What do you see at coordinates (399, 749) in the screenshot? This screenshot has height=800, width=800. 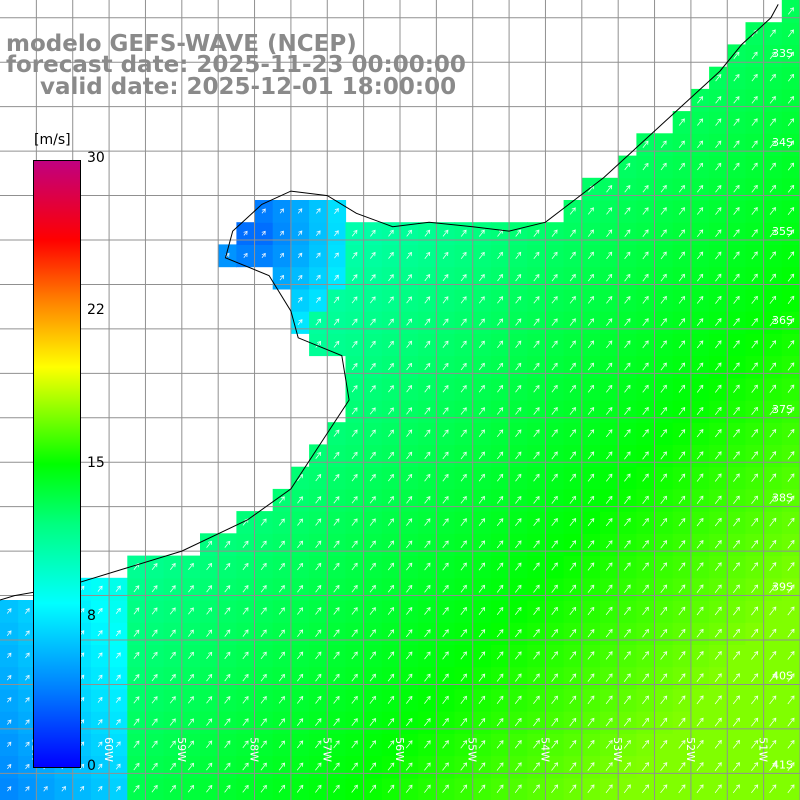 I see `longitude-label: 56W` at bounding box center [399, 749].